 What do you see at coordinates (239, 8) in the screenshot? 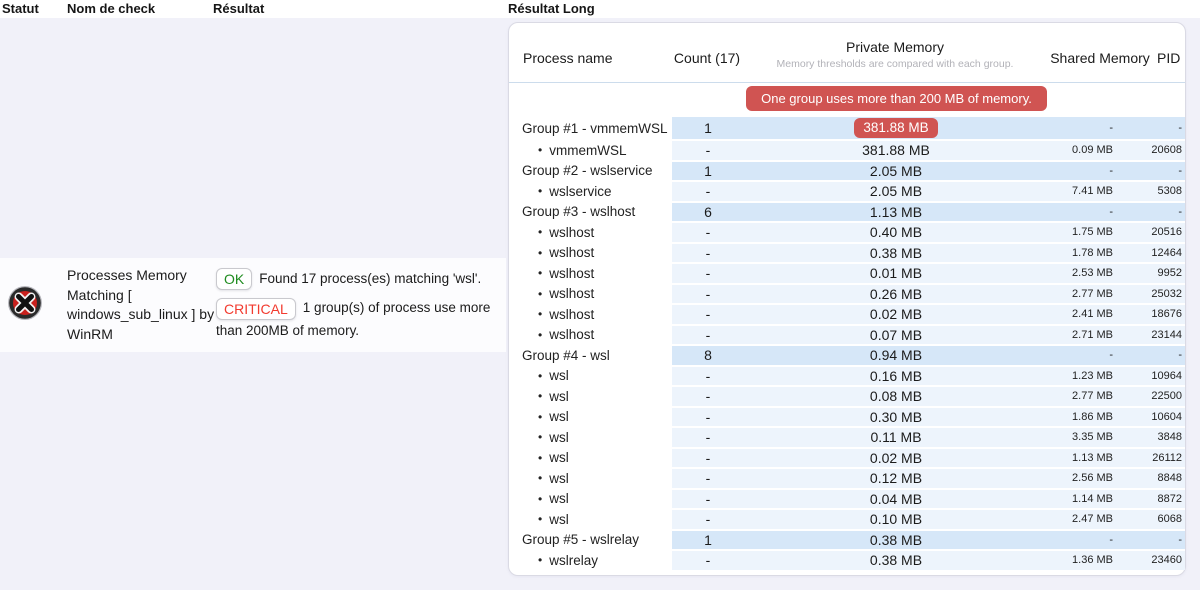
I see `grid-col-resultat: Résultat` at bounding box center [239, 8].